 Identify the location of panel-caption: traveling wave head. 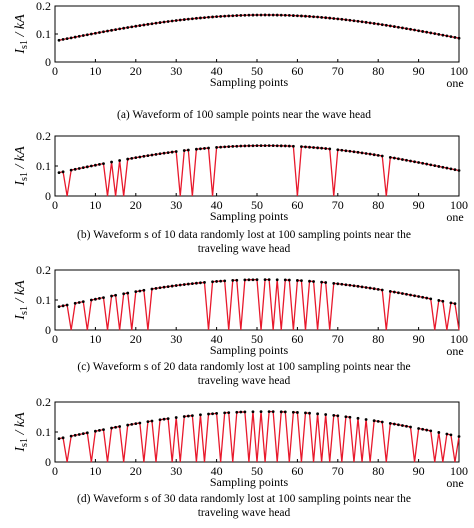
(244, 249).